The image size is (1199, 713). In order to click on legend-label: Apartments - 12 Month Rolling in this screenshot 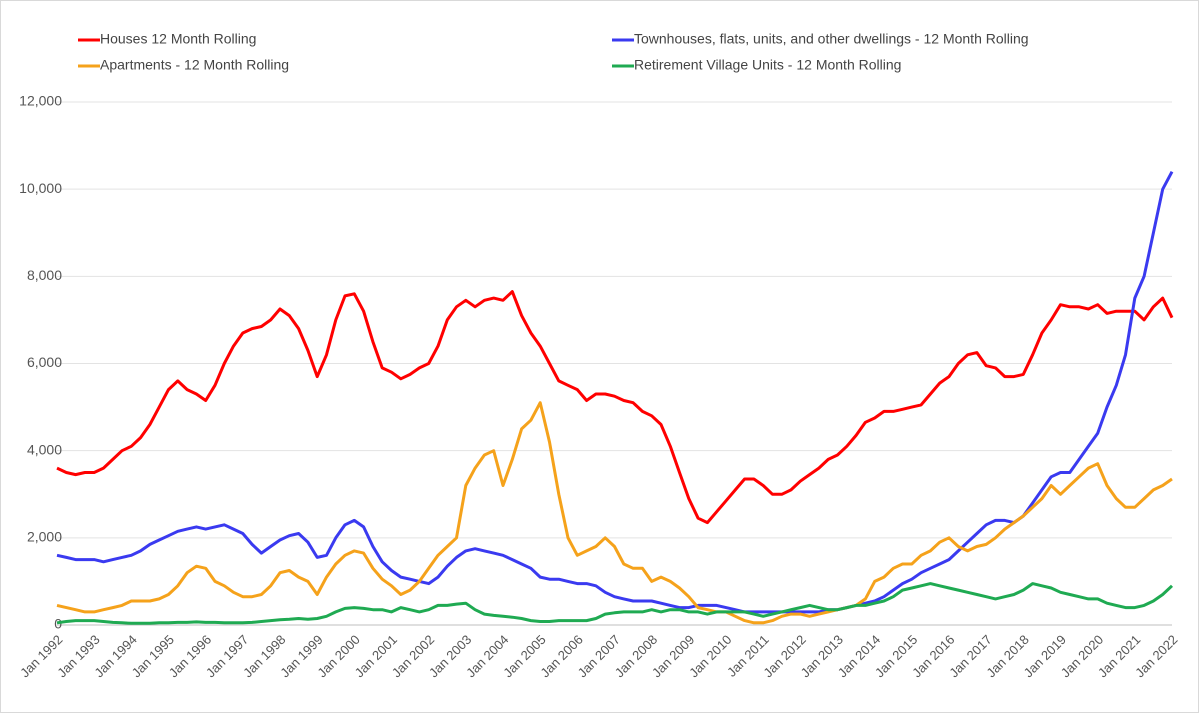, I will do `click(194, 65)`.